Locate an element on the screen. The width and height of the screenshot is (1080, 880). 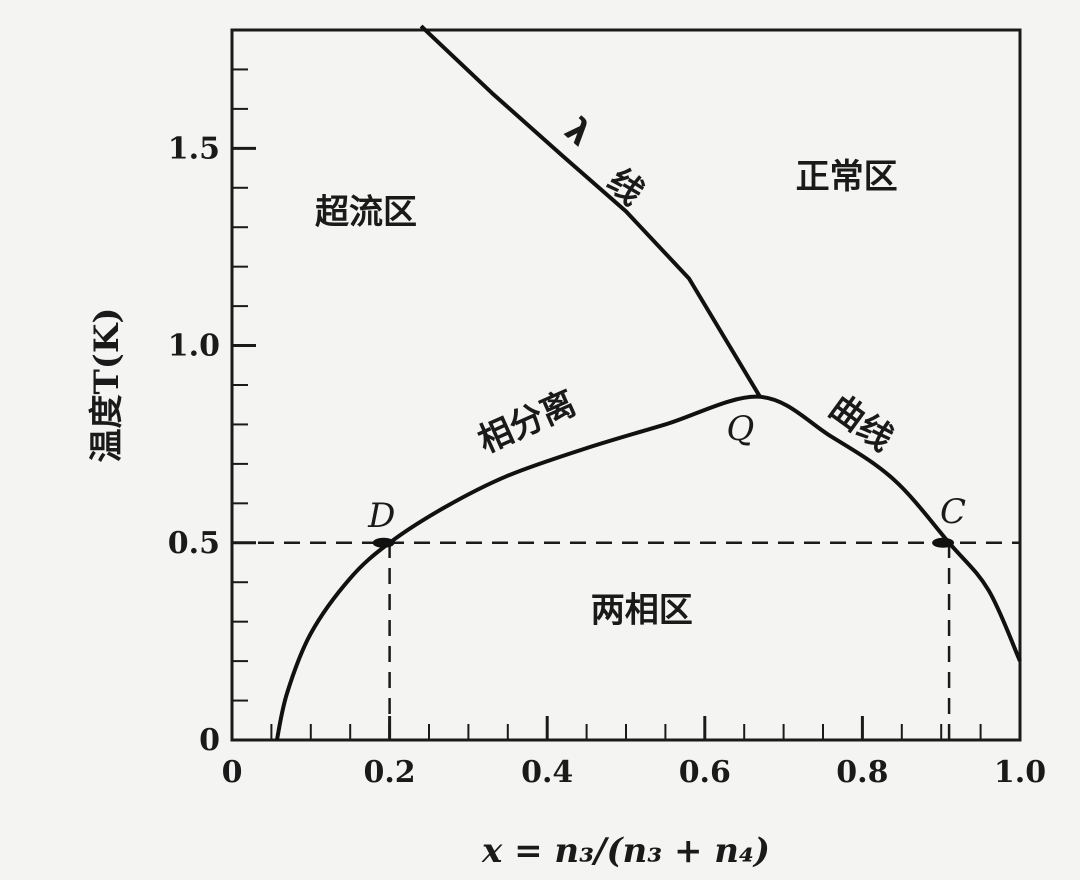
point-label: C is located at coordinates (953, 512).